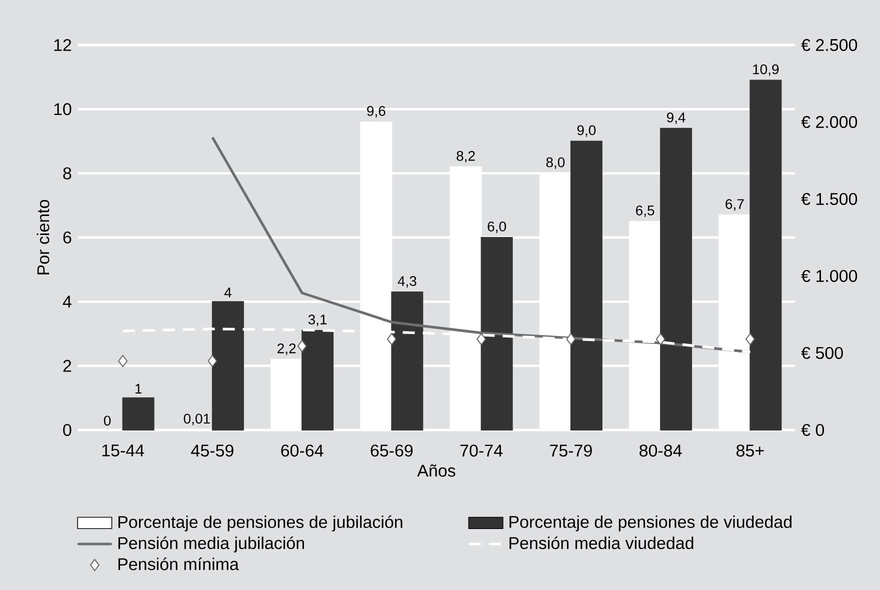 This screenshot has height=590, width=880. I want to click on data-label: 2,2, so click(287, 349).